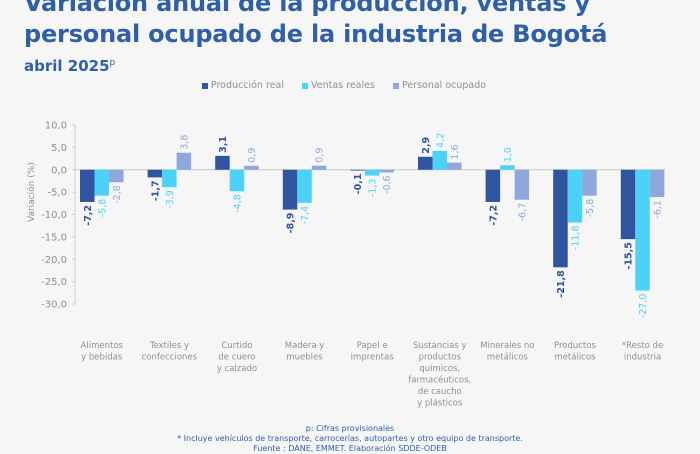 The image size is (700, 454). Describe the element at coordinates (155, 190) in the screenshot. I see `data-label: -1,7` at that location.